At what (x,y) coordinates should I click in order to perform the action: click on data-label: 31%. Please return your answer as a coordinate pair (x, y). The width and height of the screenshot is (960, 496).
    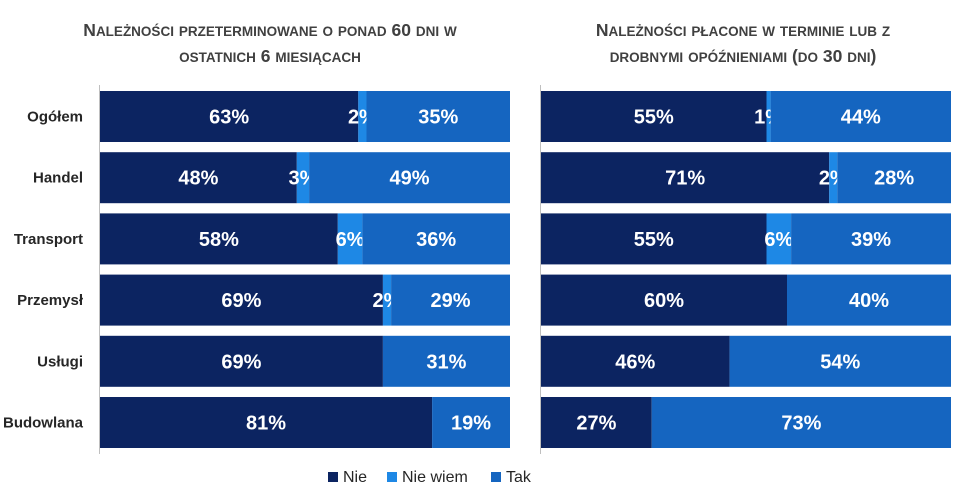
    Looking at the image, I should click on (446, 362).